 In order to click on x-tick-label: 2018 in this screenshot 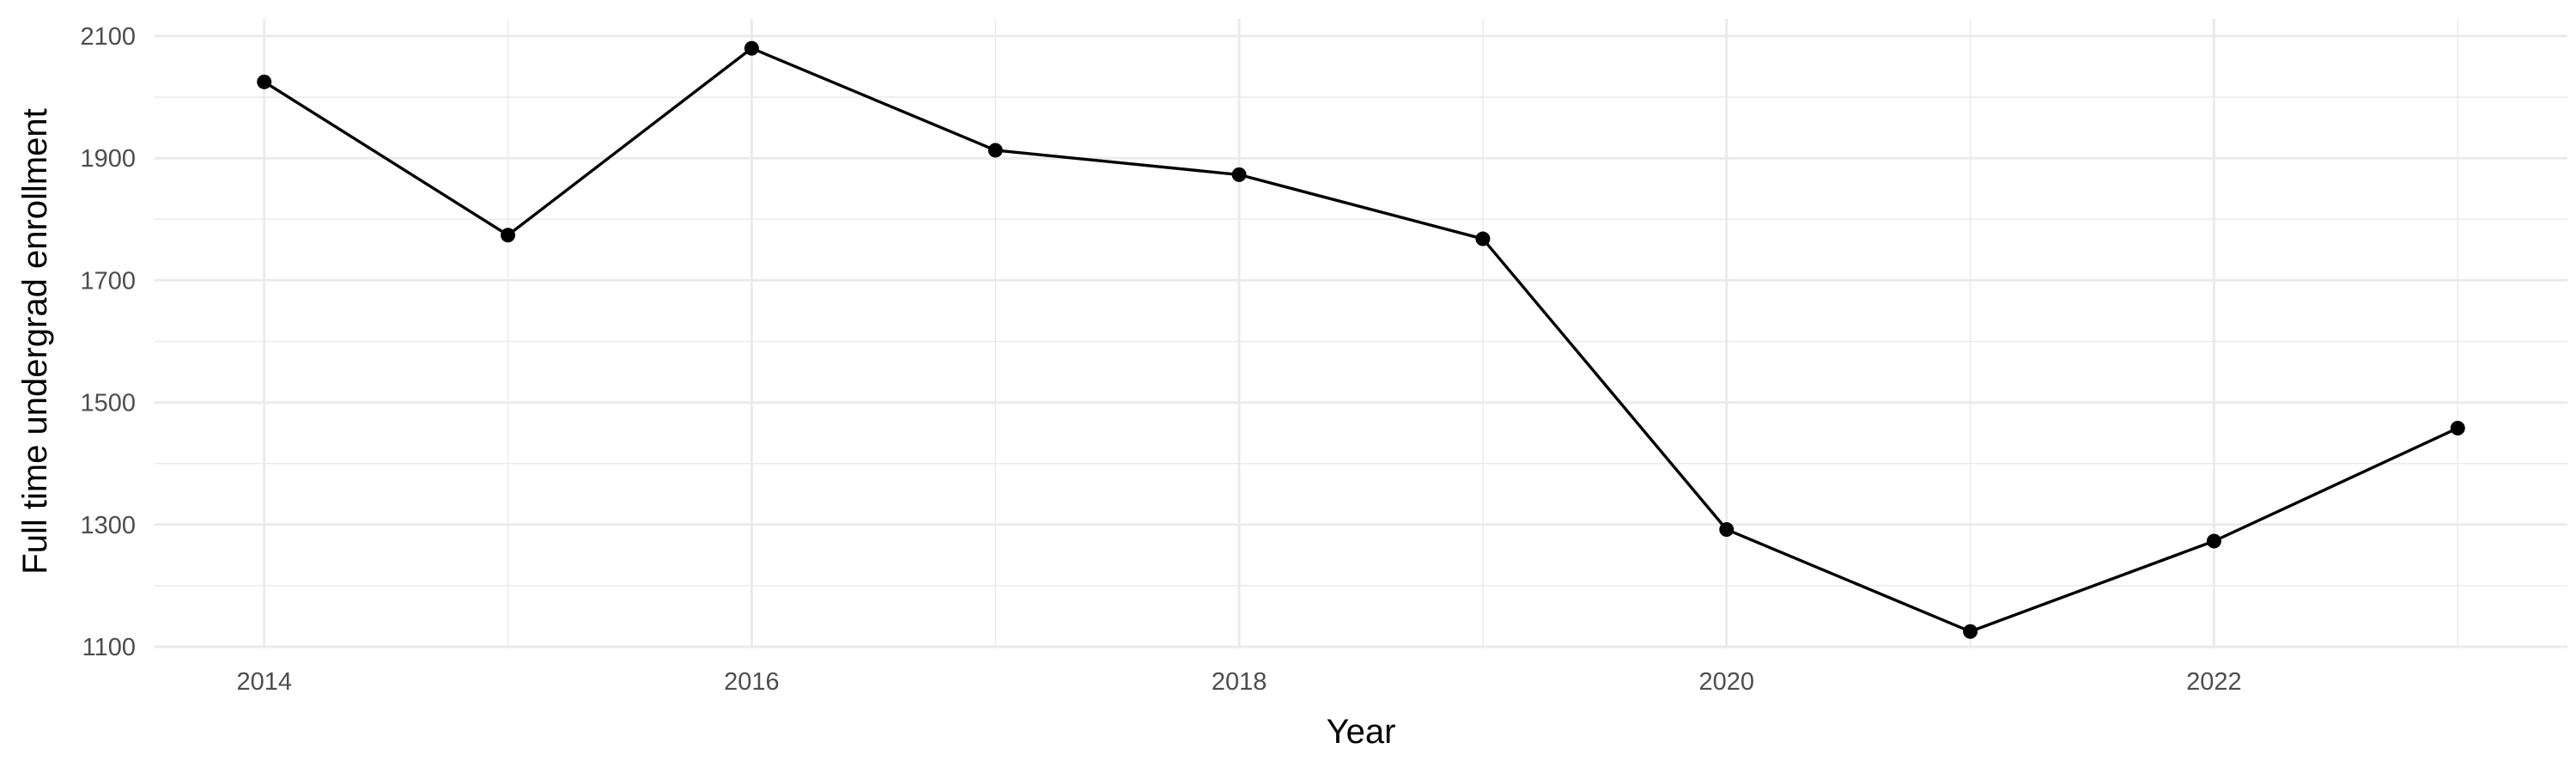, I will do `click(1239, 682)`.